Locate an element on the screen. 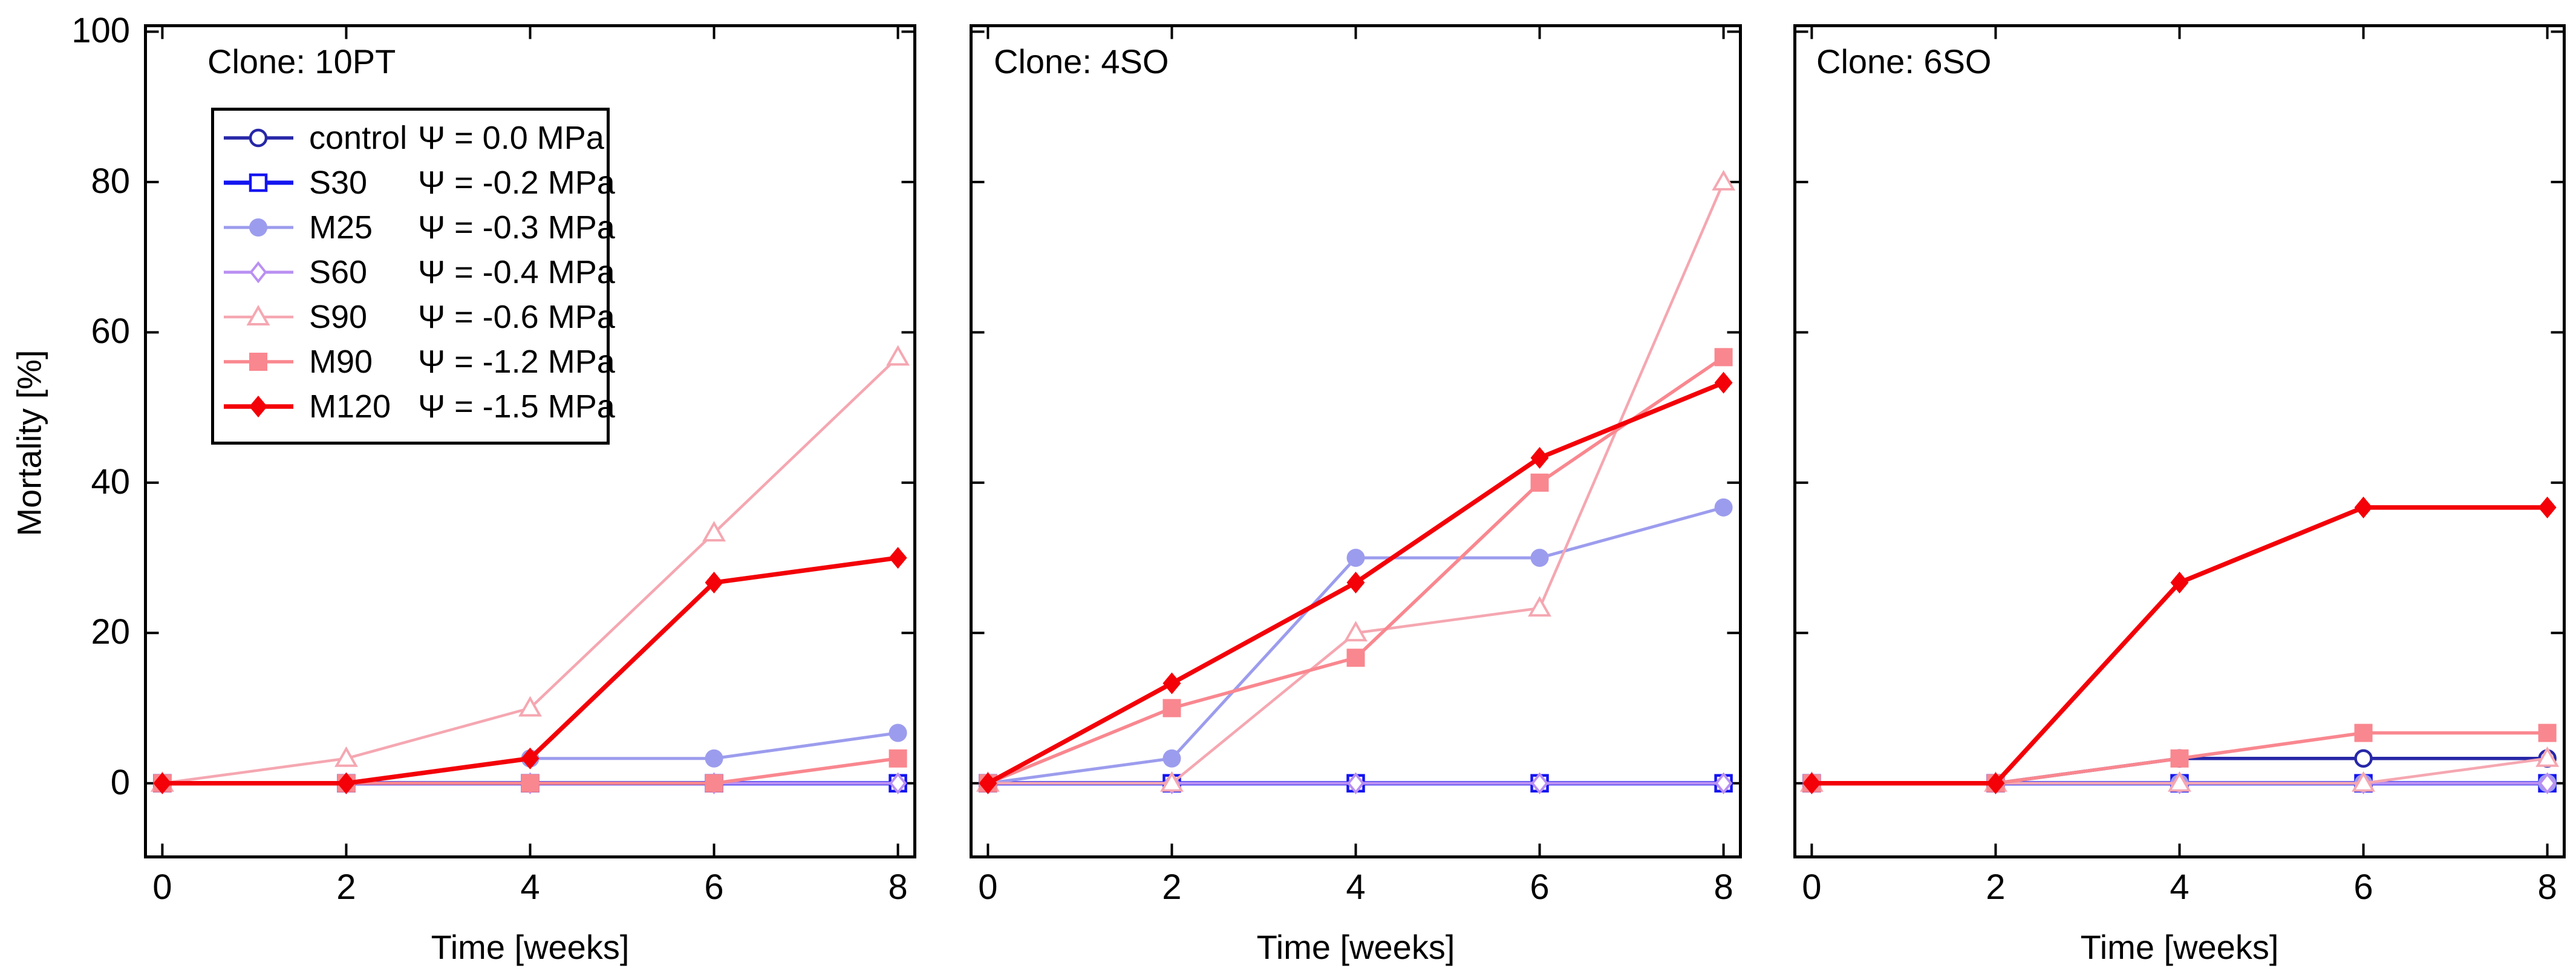  y-tick-label: 60 is located at coordinates (111, 332).